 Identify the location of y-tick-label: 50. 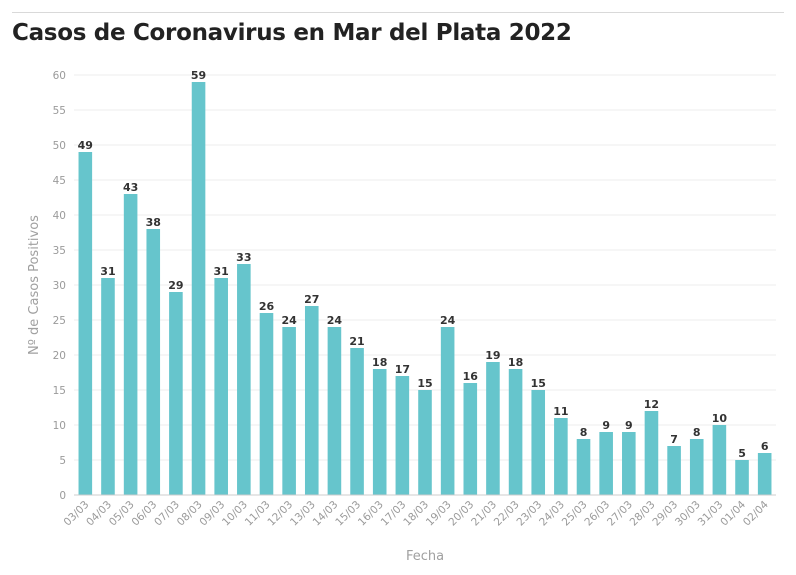
(59, 146).